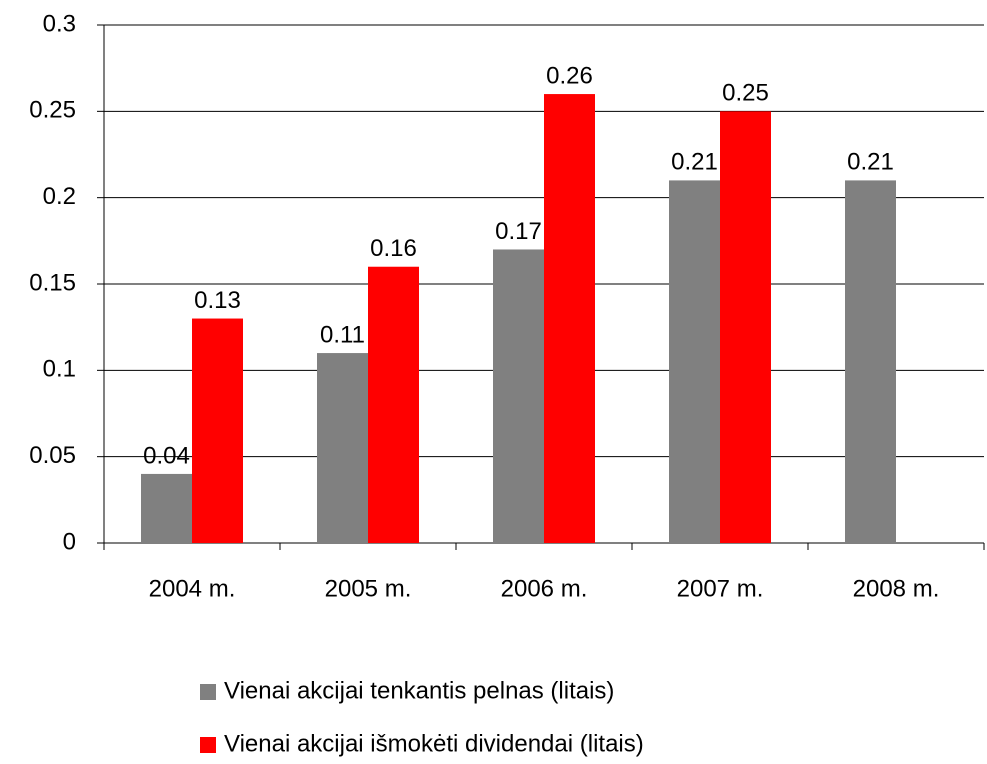  Describe the element at coordinates (69, 541) in the screenshot. I see `y-tick-label: 0` at that location.